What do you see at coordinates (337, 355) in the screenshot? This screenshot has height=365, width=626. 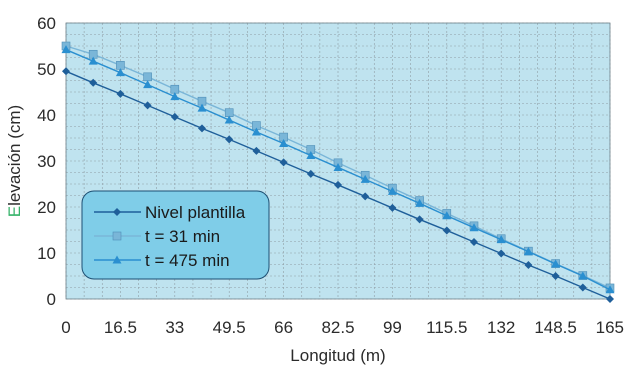 I see `x-axis-label: Longitud (m)` at bounding box center [337, 355].